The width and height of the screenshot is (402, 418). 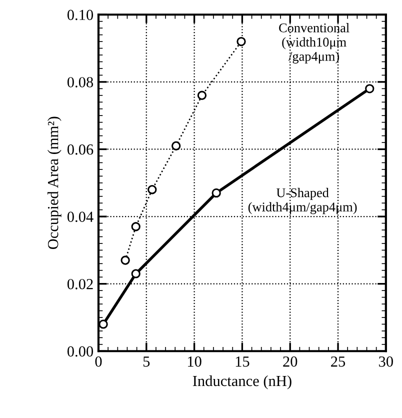 What do you see at coordinates (195, 361) in the screenshot?
I see `x-tick-label: 10` at bounding box center [195, 361].